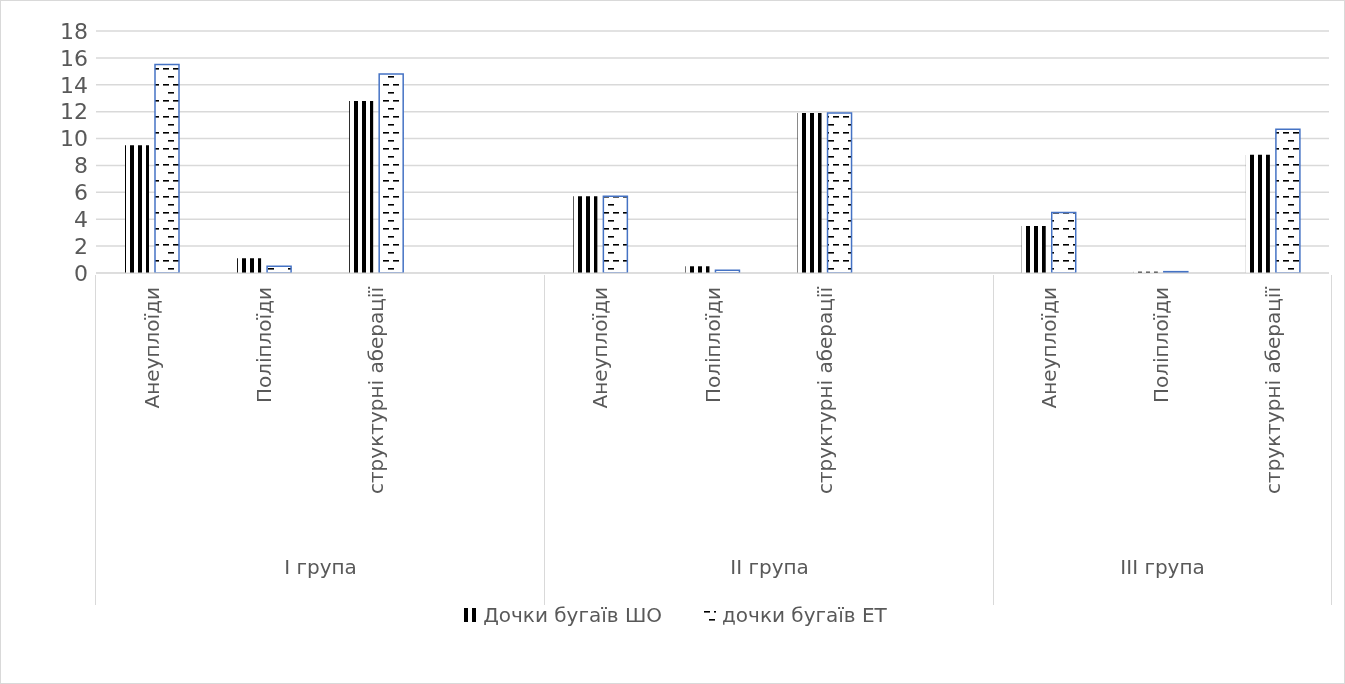  Describe the element at coordinates (81, 193) in the screenshot. I see `y-tick-label: 6` at that location.